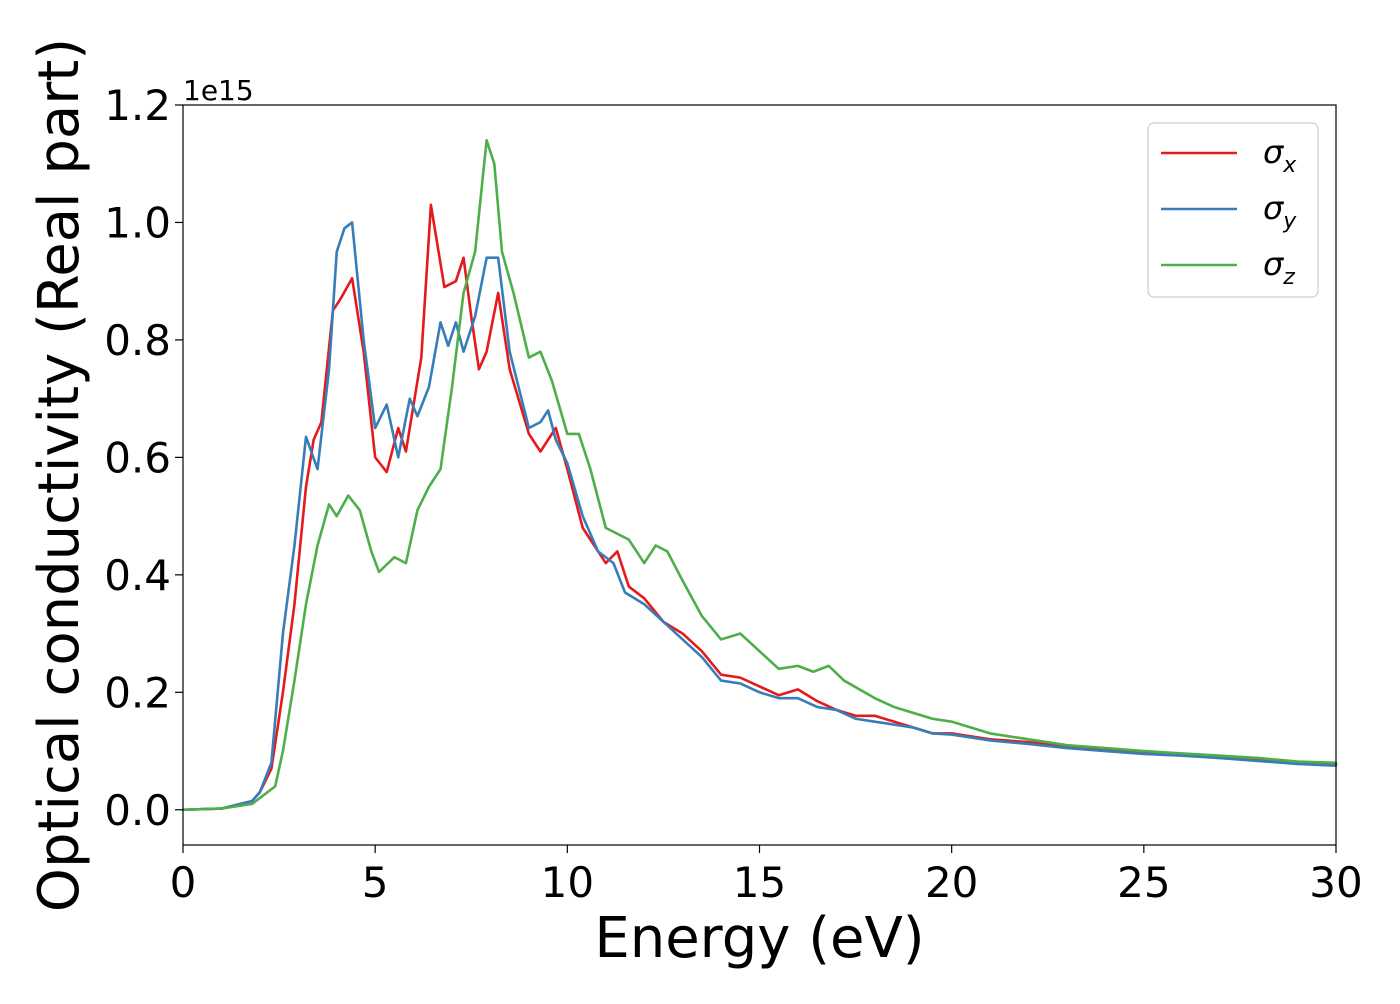 Image resolution: width=1400 pixels, height=1004 pixels. I want to click on x-axis-label: Energy (eV), so click(759, 938).